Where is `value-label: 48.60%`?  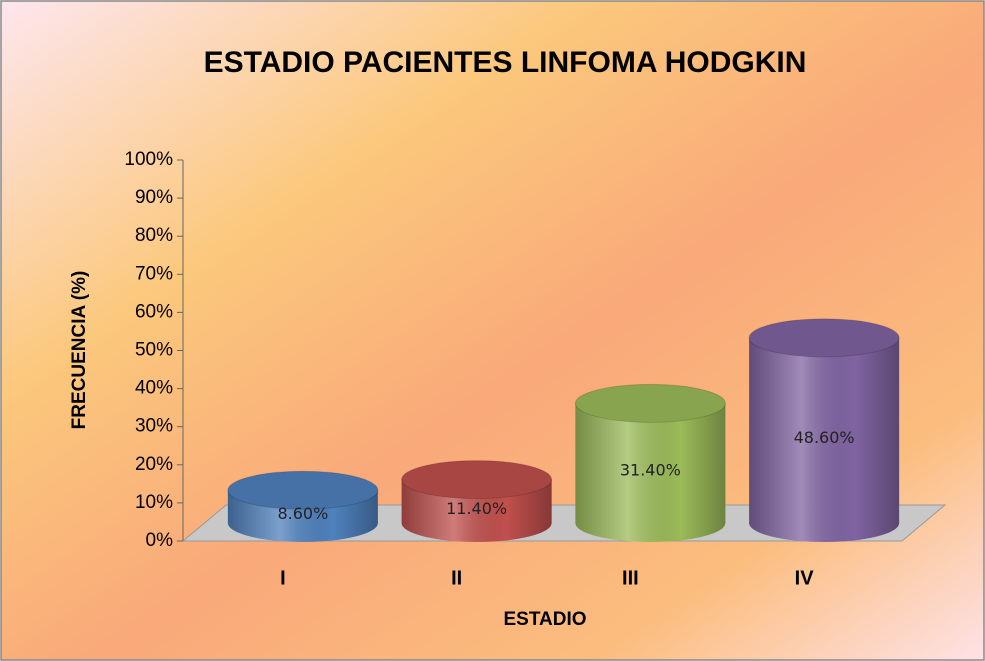
value-label: 48.60% is located at coordinates (824, 437).